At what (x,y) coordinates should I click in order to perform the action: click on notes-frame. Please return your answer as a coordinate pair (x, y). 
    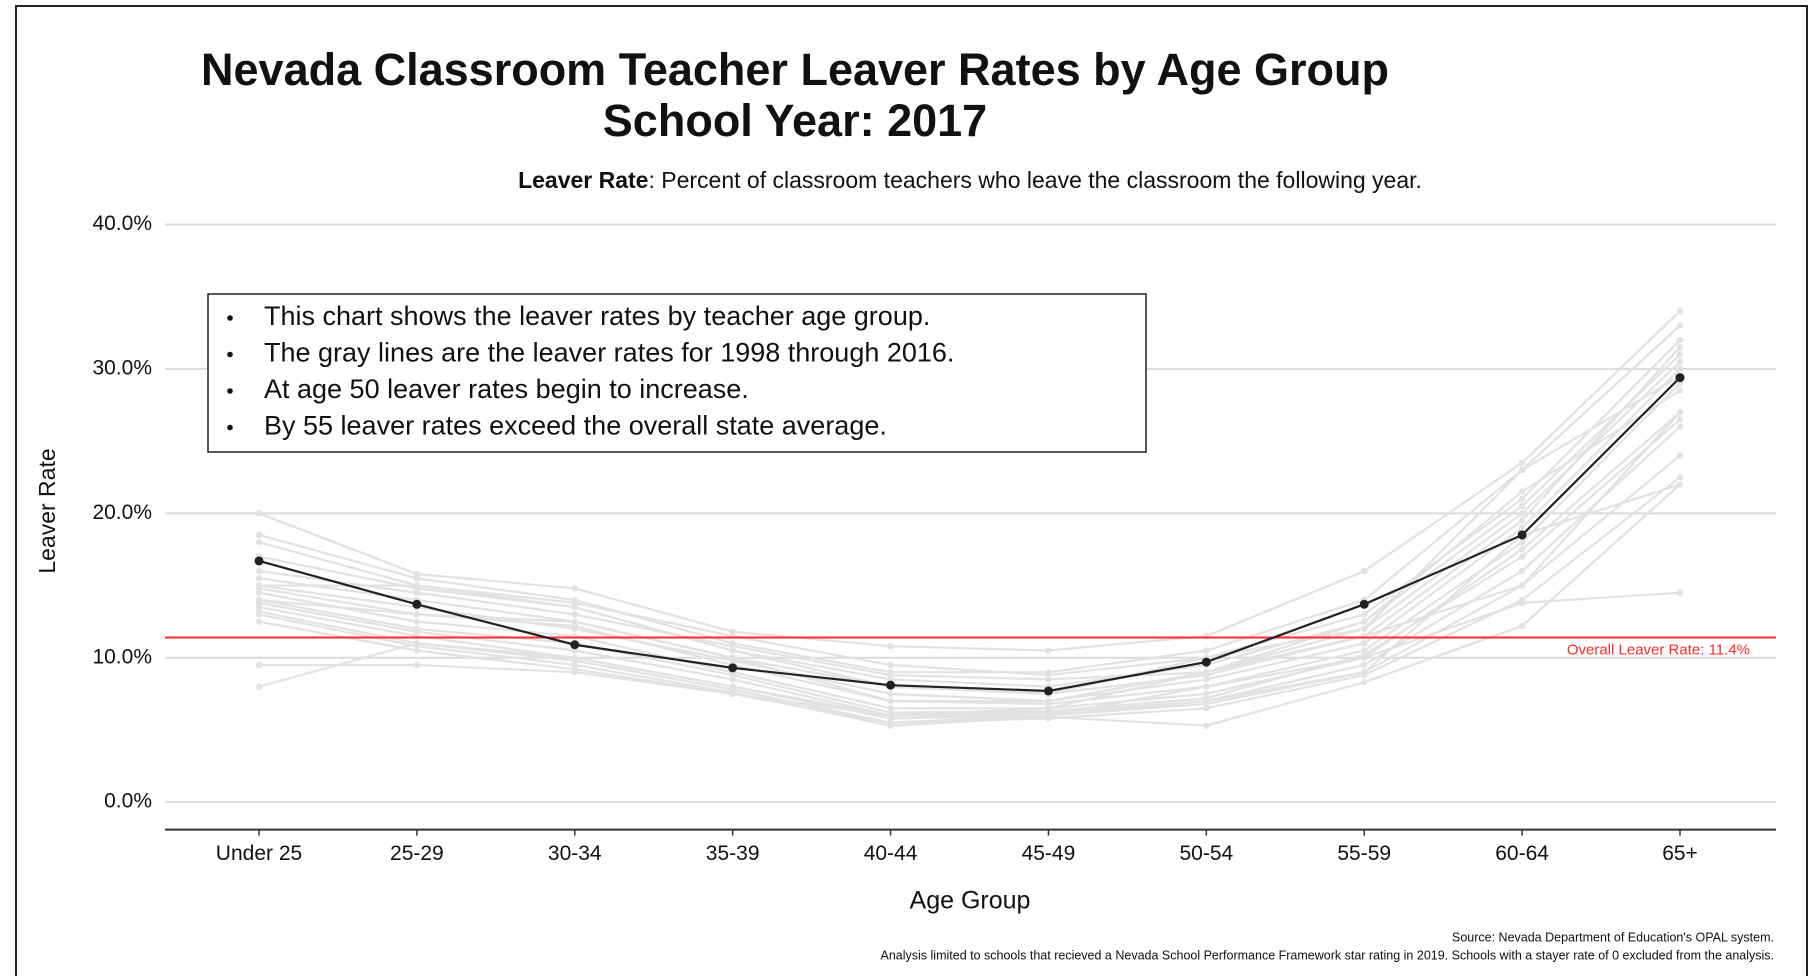
    Looking at the image, I should click on (677, 373).